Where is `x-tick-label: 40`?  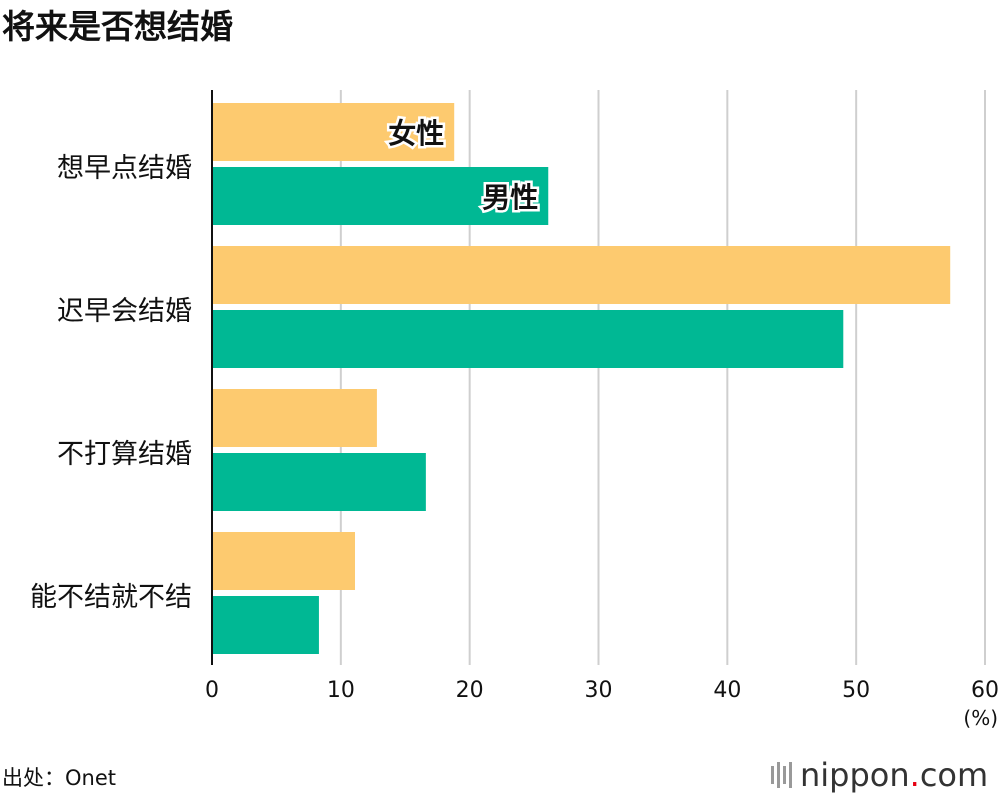
x-tick-label: 40 is located at coordinates (727, 690).